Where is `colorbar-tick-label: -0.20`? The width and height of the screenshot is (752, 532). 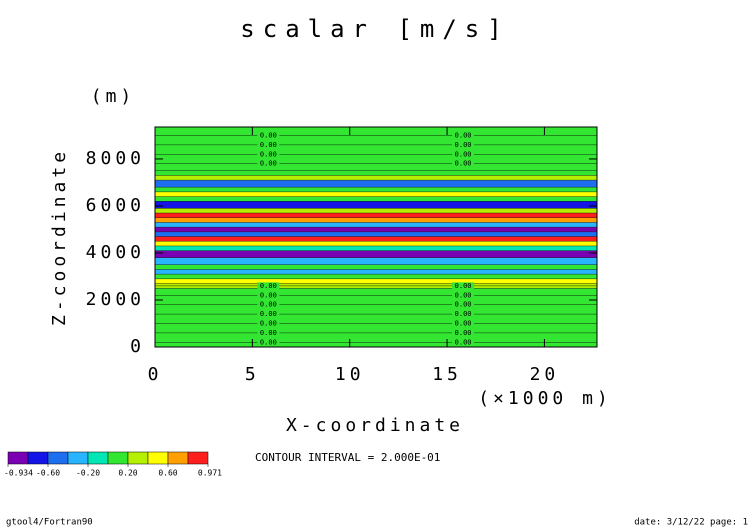 colorbar-tick-label: -0.20 is located at coordinates (88, 473).